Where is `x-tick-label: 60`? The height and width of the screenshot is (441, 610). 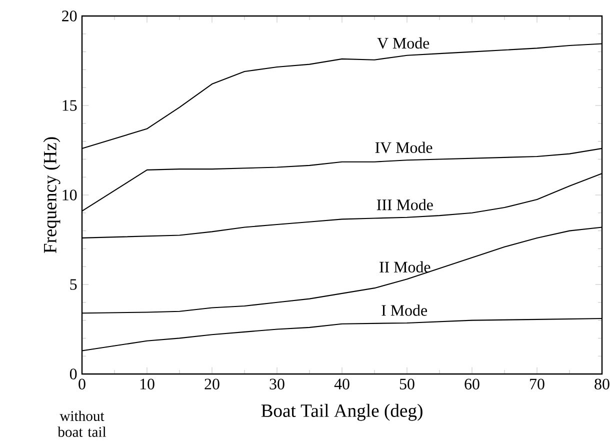 x-tick-label: 60 is located at coordinates (472, 384).